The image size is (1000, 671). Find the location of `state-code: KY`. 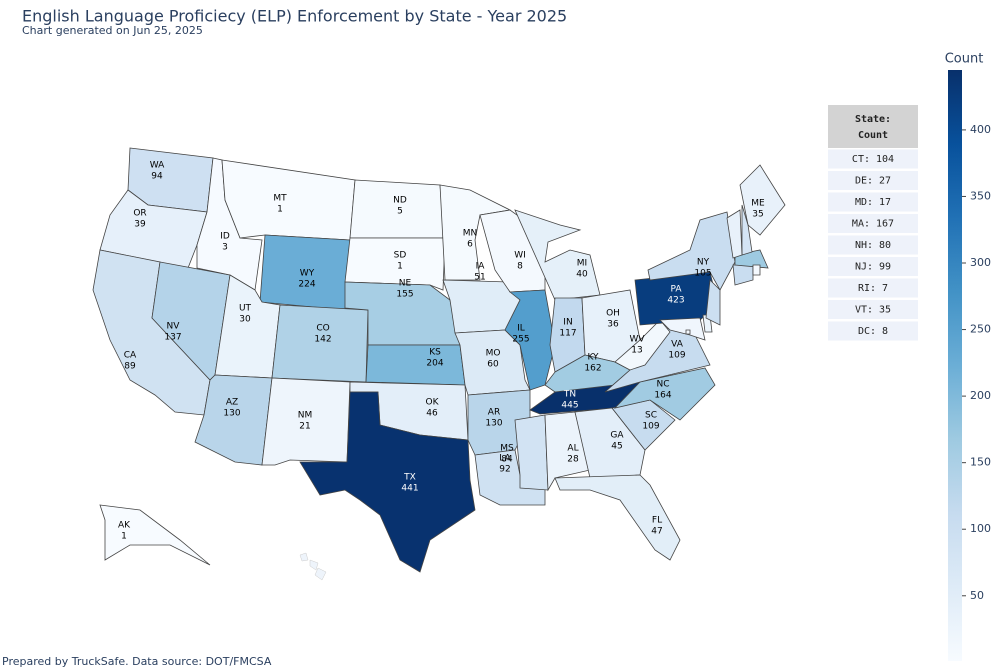

state-code: KY is located at coordinates (593, 358).